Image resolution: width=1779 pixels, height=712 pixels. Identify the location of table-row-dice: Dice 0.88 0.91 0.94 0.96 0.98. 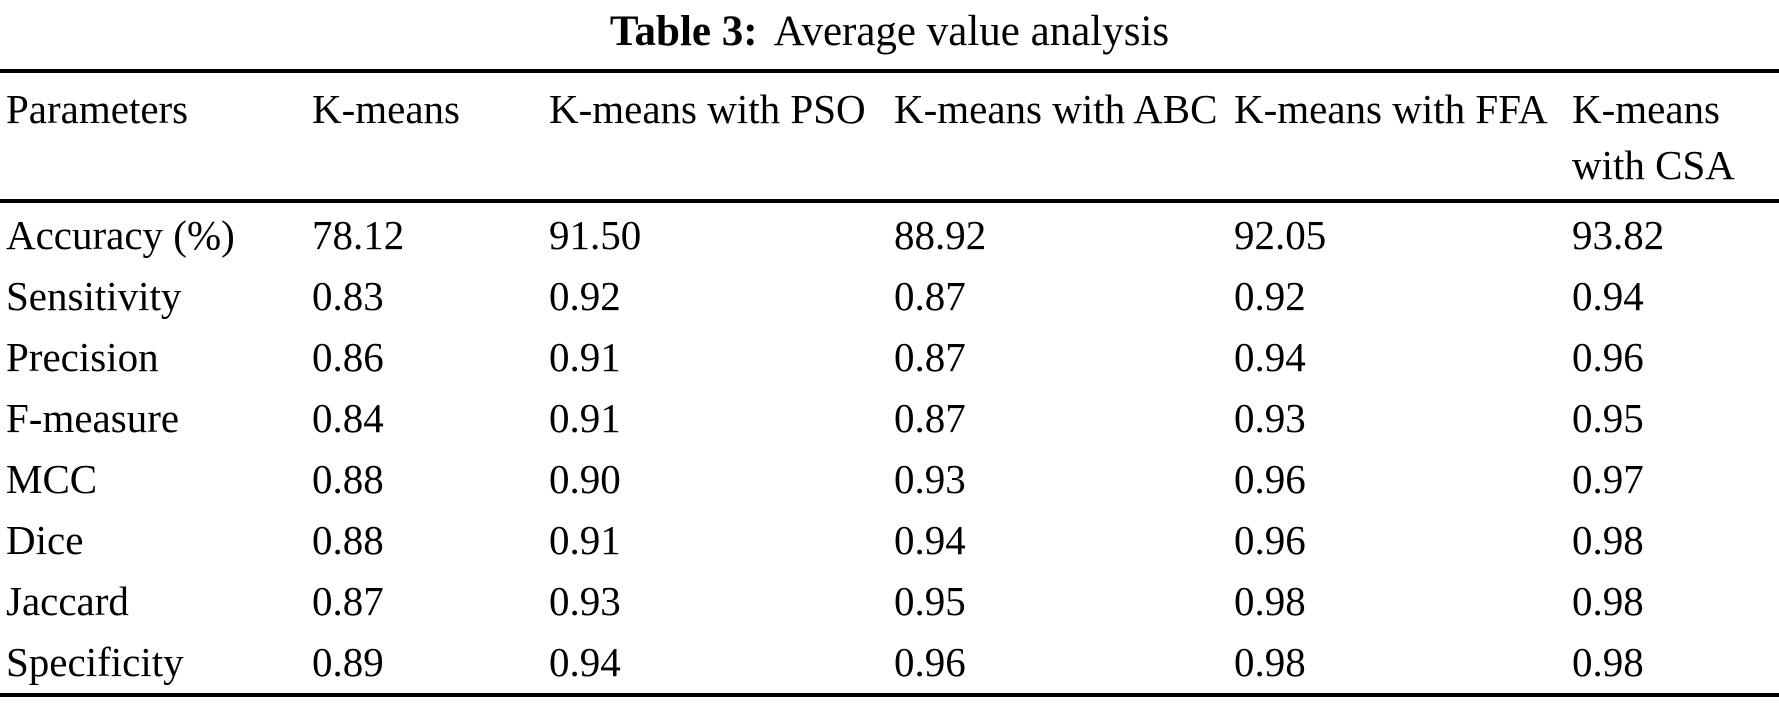
(889, 540).